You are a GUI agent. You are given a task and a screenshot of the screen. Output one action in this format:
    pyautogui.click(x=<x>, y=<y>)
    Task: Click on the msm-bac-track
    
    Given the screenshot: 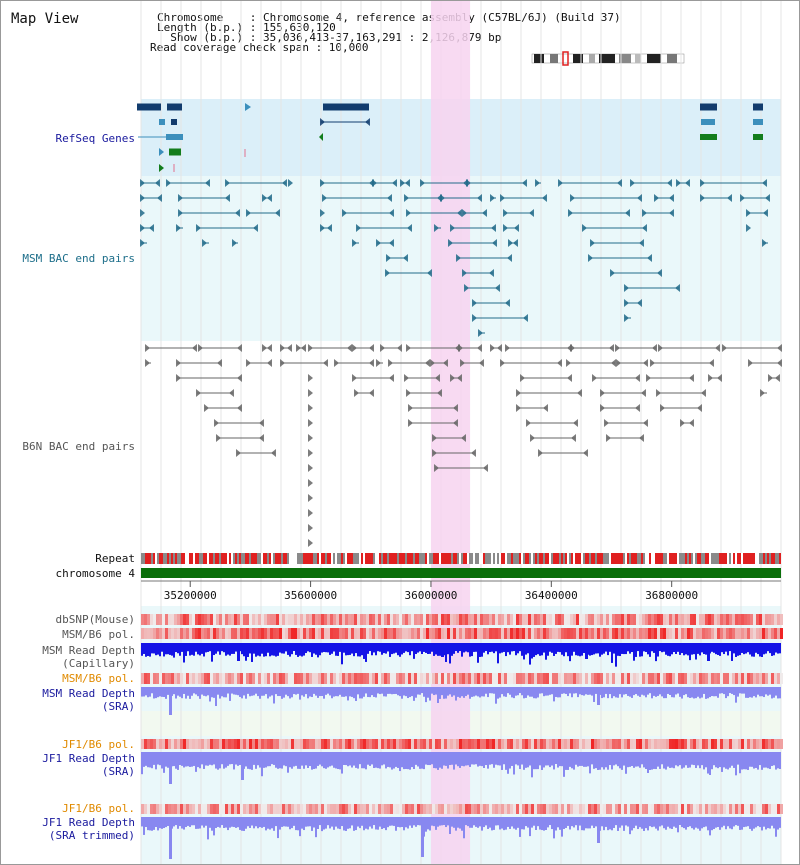 What is the action you would take?
    pyautogui.click(x=455, y=258)
    